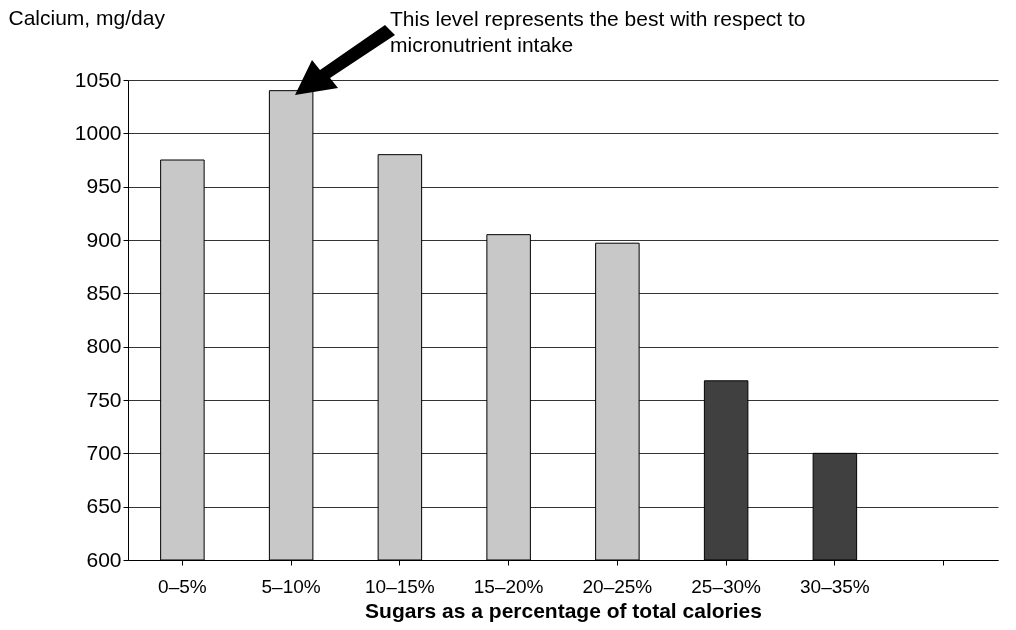 Image resolution: width=1016 pixels, height=630 pixels. Describe the element at coordinates (835, 586) in the screenshot. I see `x-tick-label: 30–35%` at that location.